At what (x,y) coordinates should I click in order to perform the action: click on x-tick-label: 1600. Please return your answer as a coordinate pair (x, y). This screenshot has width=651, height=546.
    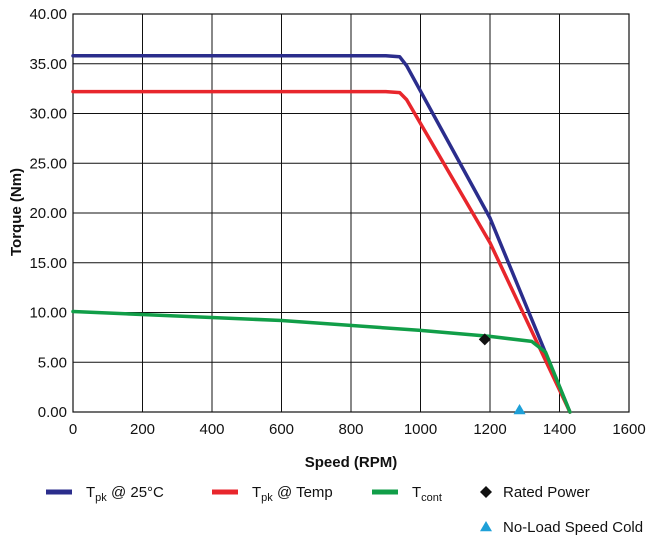
    Looking at the image, I should click on (628, 429).